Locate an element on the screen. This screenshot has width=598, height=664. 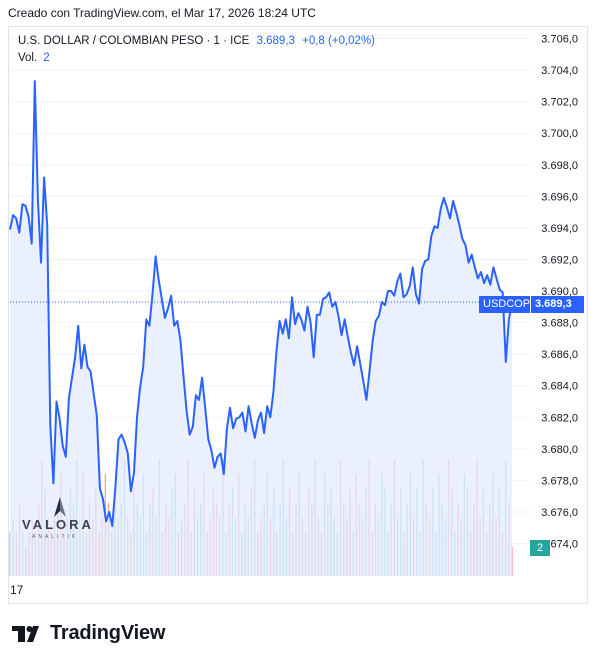
y-tick-label: 3.678,0 is located at coordinates (559, 481).